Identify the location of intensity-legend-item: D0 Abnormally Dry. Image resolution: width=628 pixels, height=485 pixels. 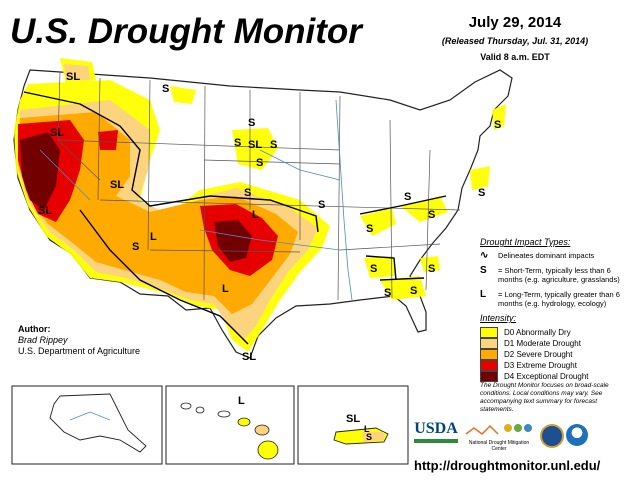
(550, 332).